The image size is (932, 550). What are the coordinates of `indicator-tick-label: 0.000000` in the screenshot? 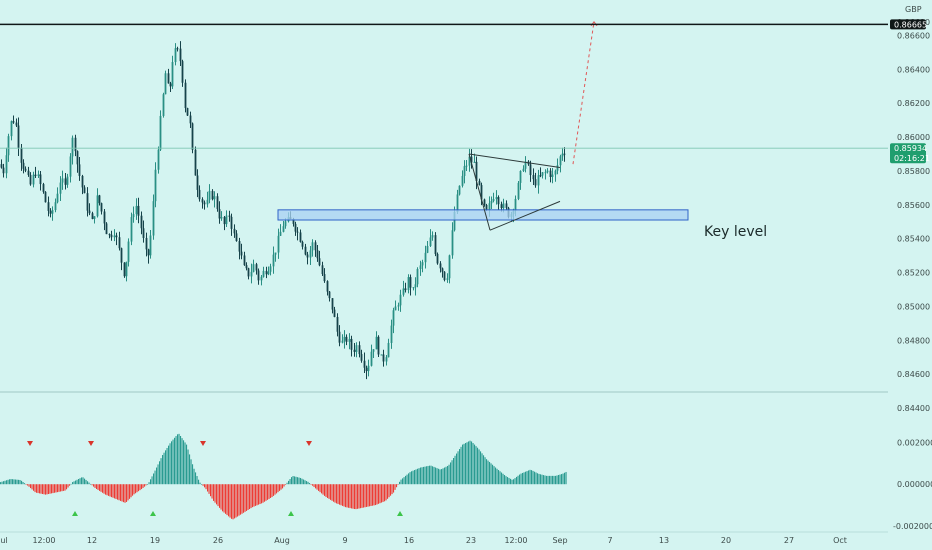 It's located at (914, 484).